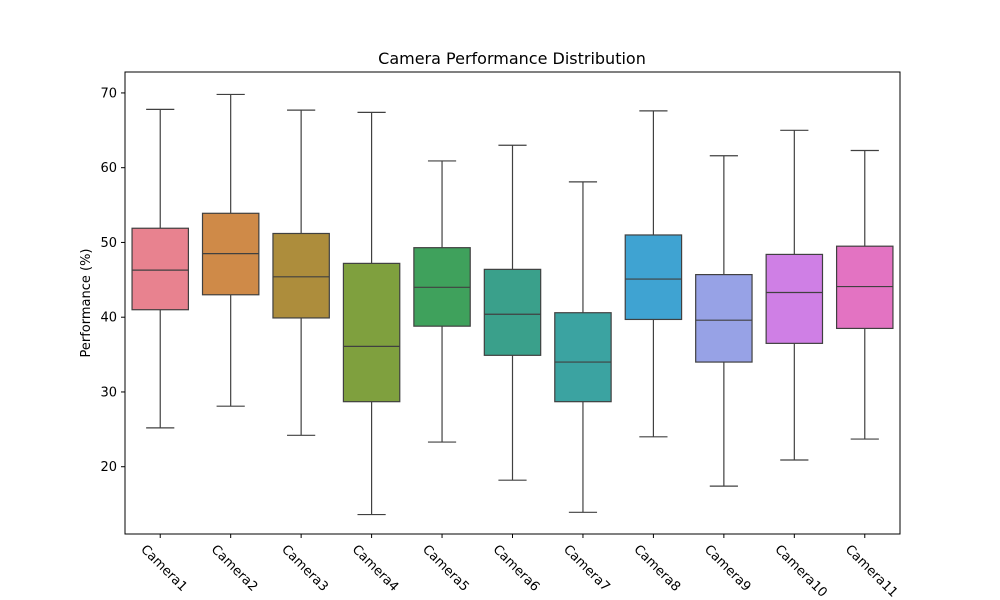  I want to click on x-tick-label: Camera10, so click(800, 571).